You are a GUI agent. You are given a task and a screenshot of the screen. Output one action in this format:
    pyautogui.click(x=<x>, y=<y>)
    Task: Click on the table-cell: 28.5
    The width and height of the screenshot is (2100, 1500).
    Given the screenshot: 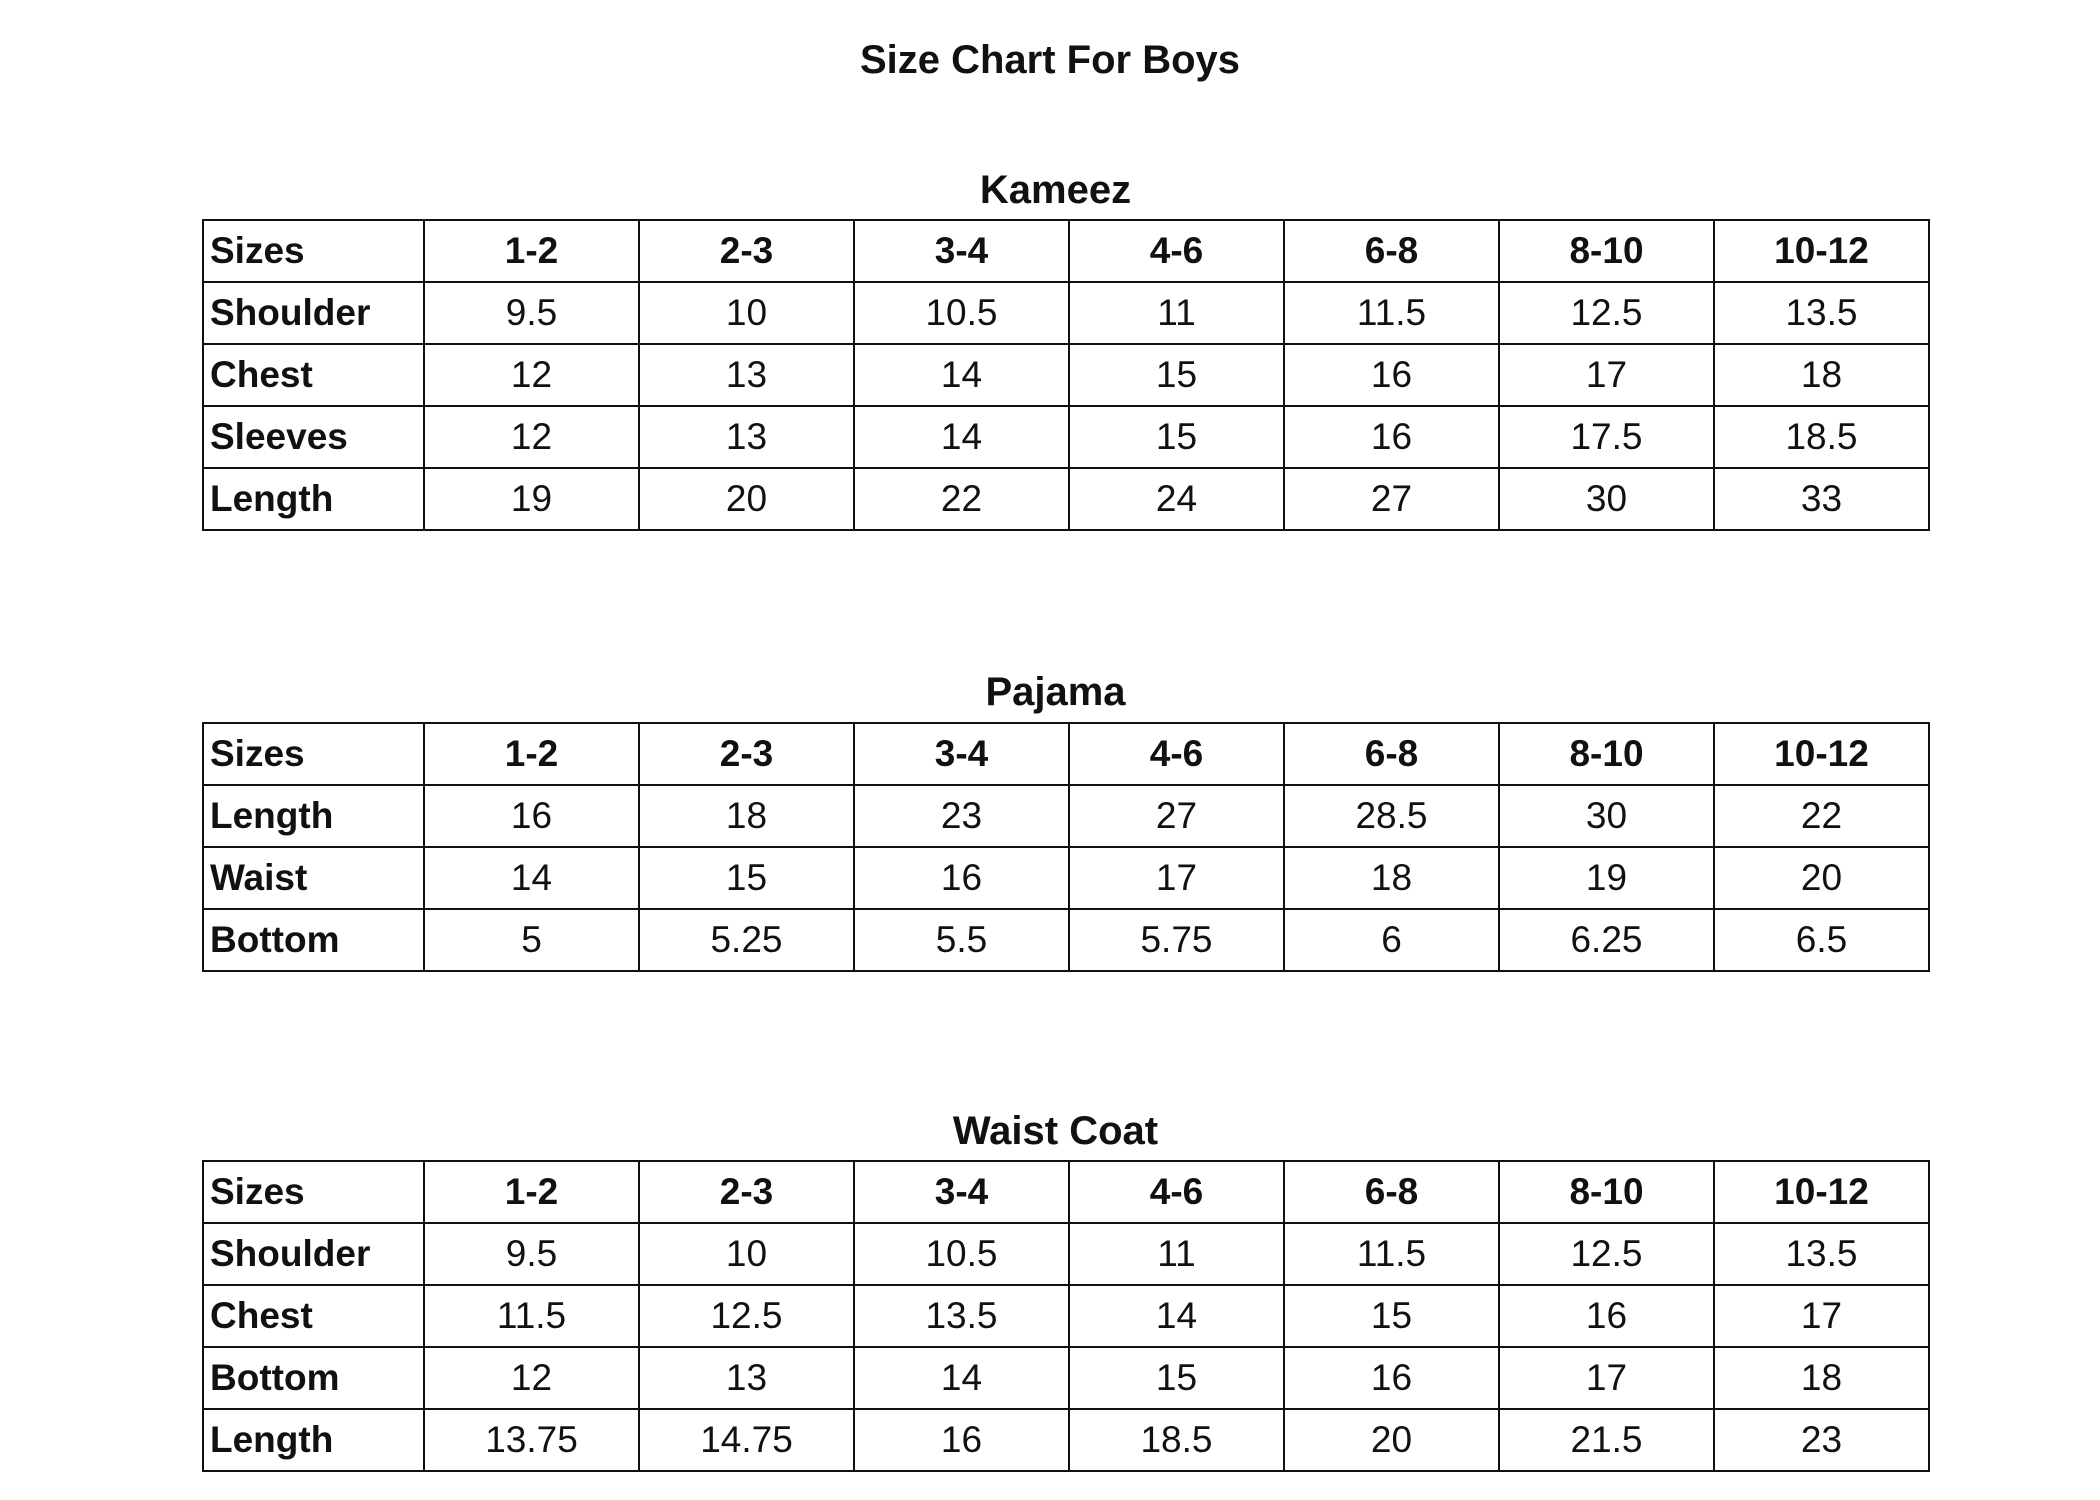 What is the action you would take?
    pyautogui.click(x=1391, y=816)
    